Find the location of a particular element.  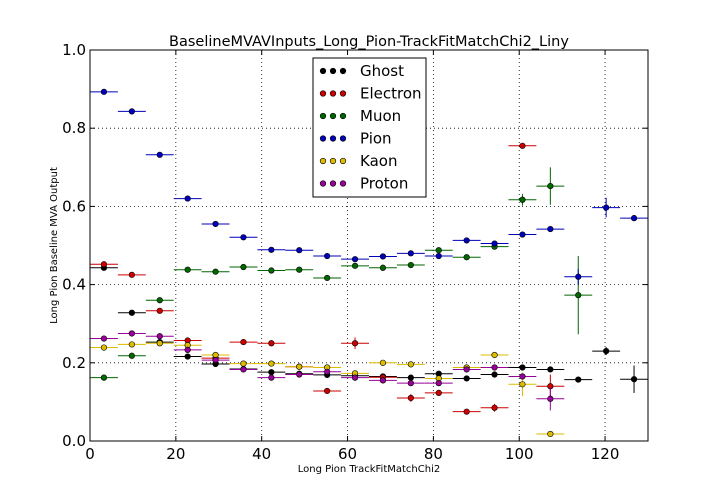

x-tick-label: 20 is located at coordinates (175, 454).